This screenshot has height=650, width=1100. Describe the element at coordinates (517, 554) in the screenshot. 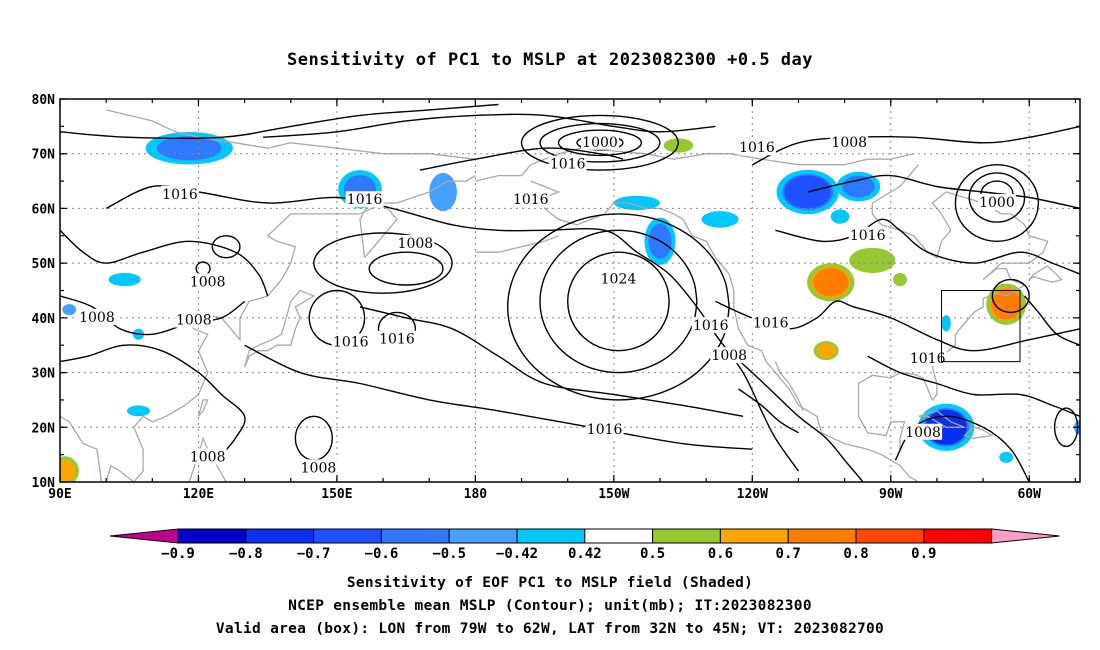

I see `colorbar-label: −0.42` at that location.